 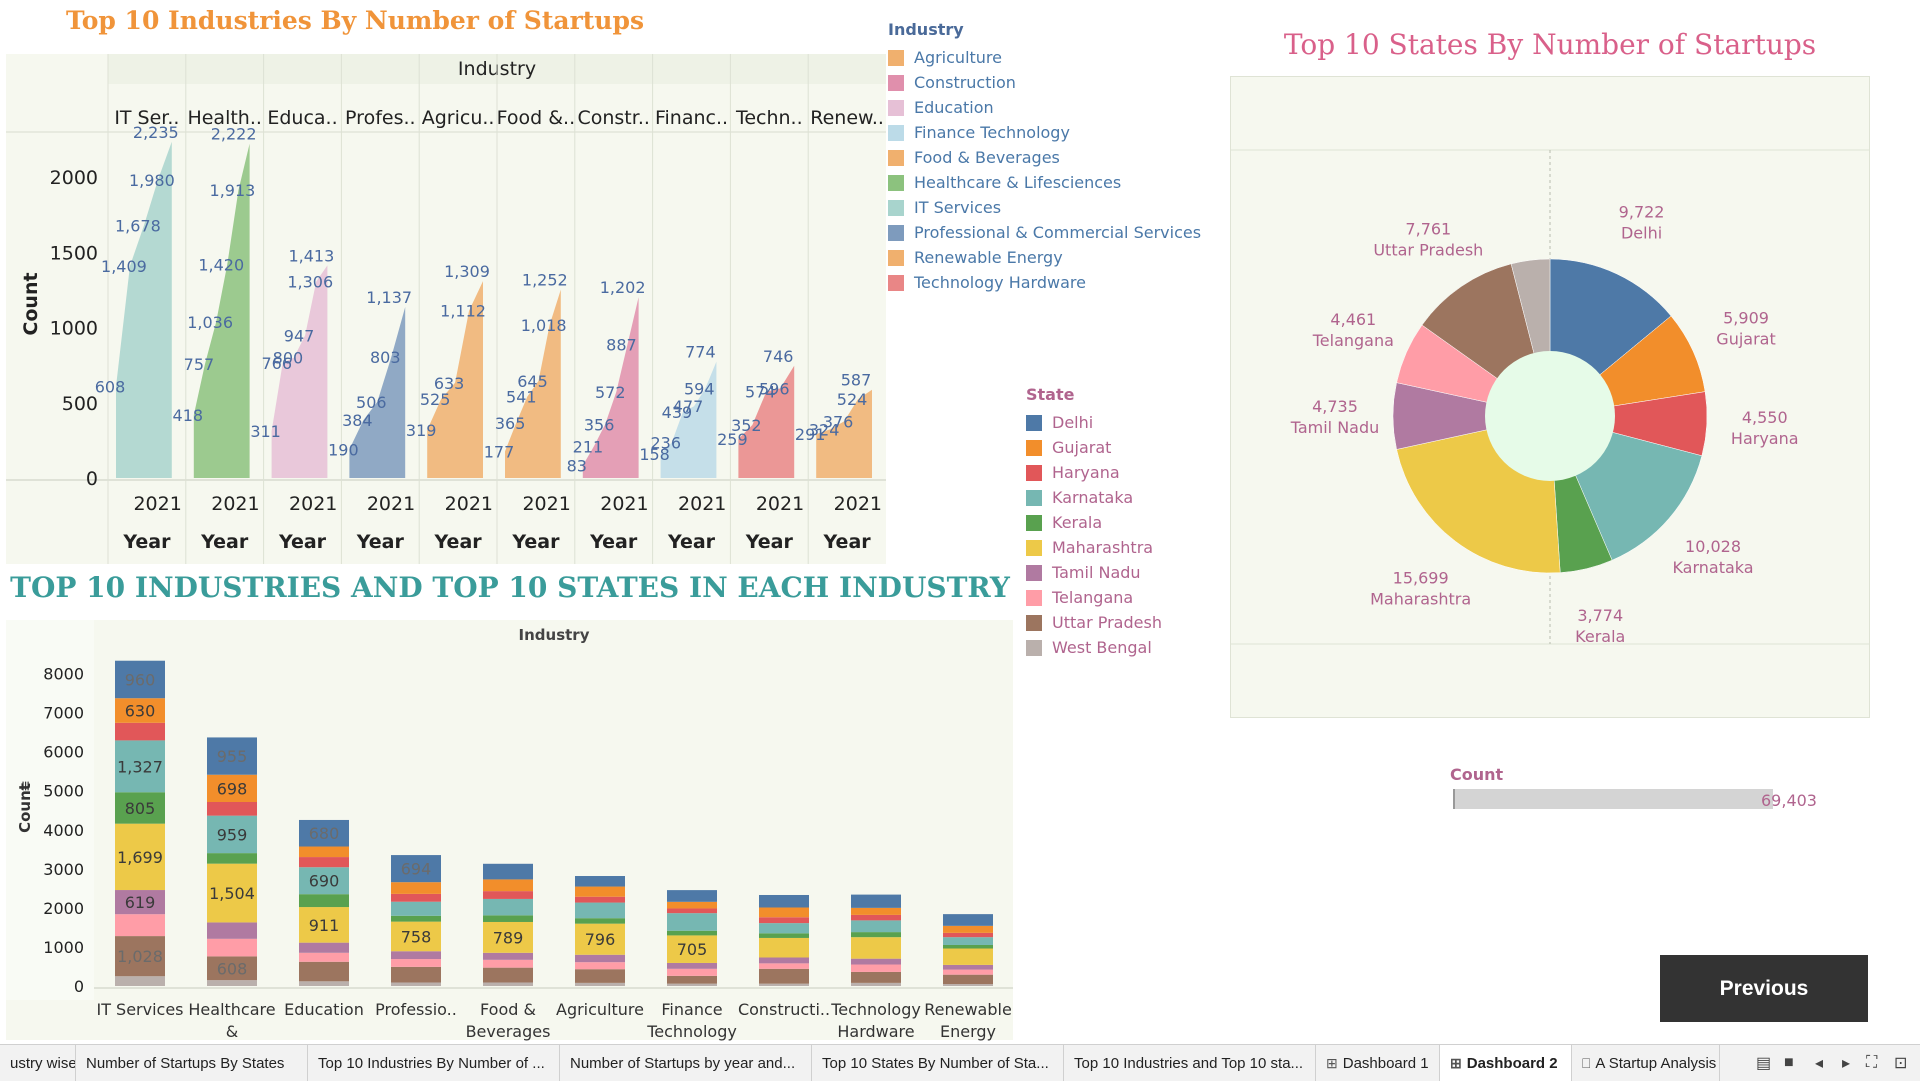 I want to click on industry-legend-item: Food & Beverages, so click(x=1044, y=157).